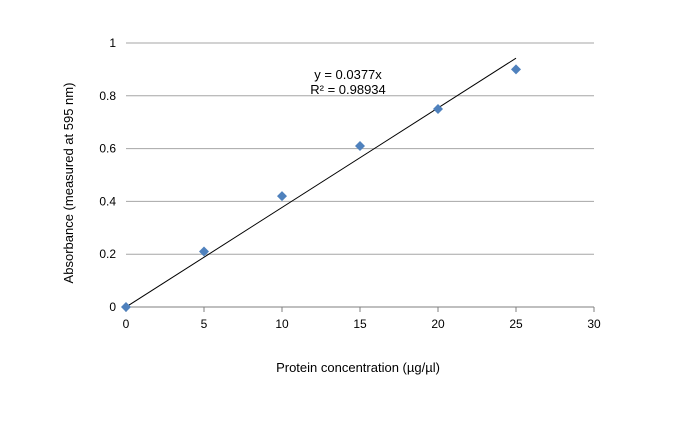 Image resolution: width=700 pixels, height=444 pixels. Describe the element at coordinates (126, 324) in the screenshot. I see `x-tick-label: 0` at that location.